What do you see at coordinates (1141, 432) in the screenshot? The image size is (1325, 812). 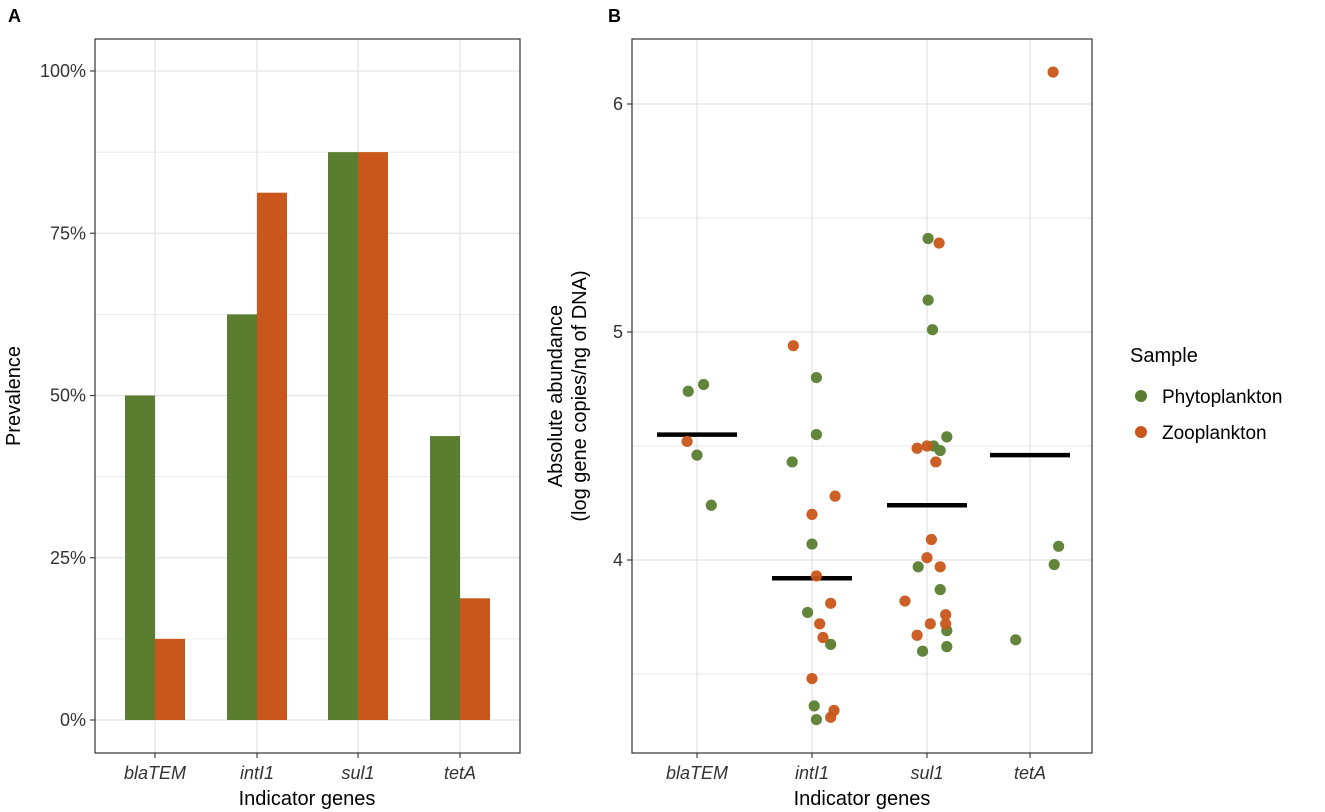 I see `legend-dot-zooplankton` at bounding box center [1141, 432].